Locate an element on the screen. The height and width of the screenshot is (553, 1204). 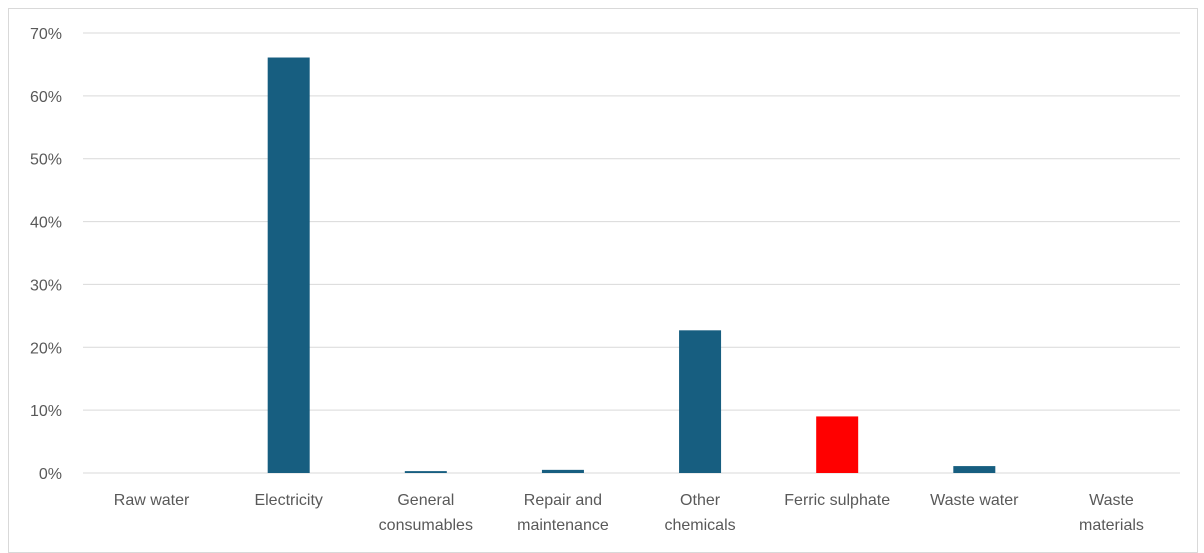
x-category-label: Waste is located at coordinates (1111, 500).